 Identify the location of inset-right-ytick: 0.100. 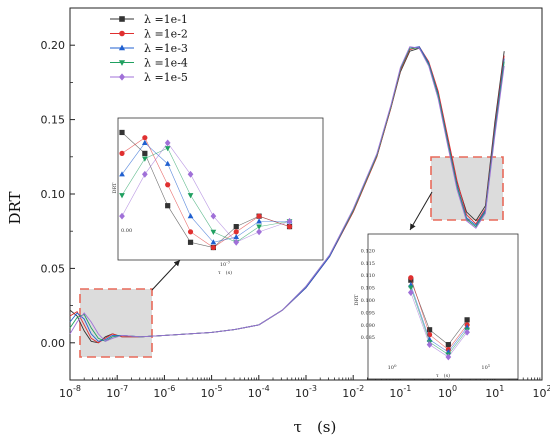
(368, 301).